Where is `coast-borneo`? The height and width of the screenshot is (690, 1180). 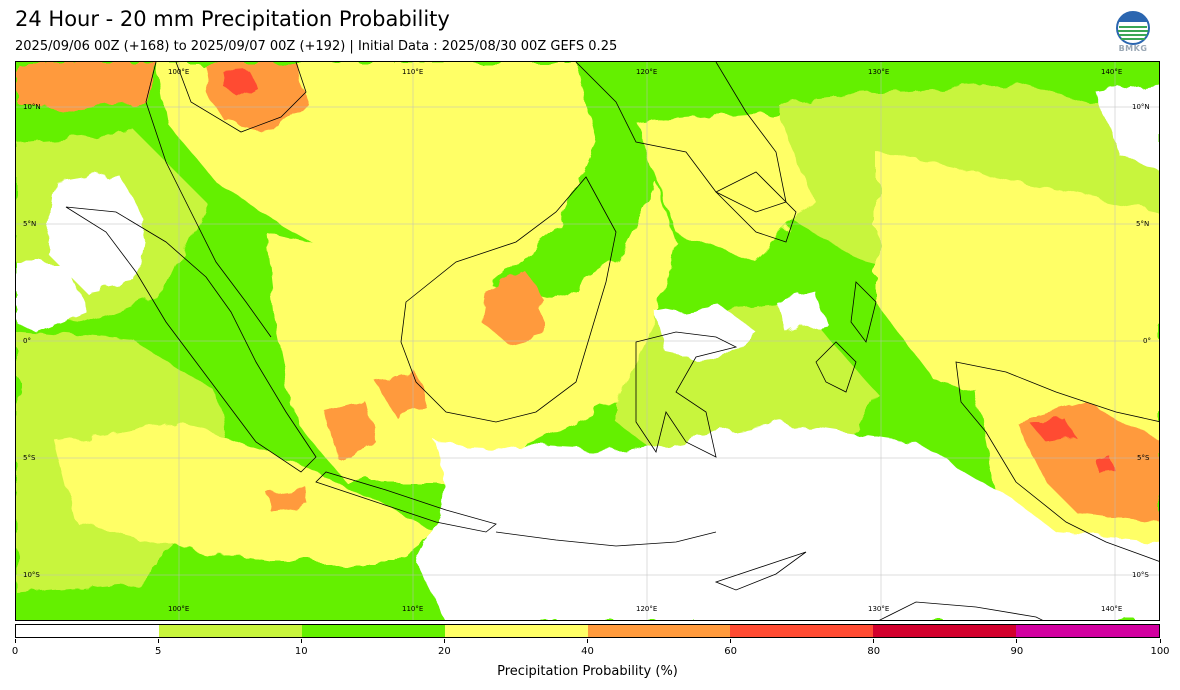
coast-borneo is located at coordinates (508, 299).